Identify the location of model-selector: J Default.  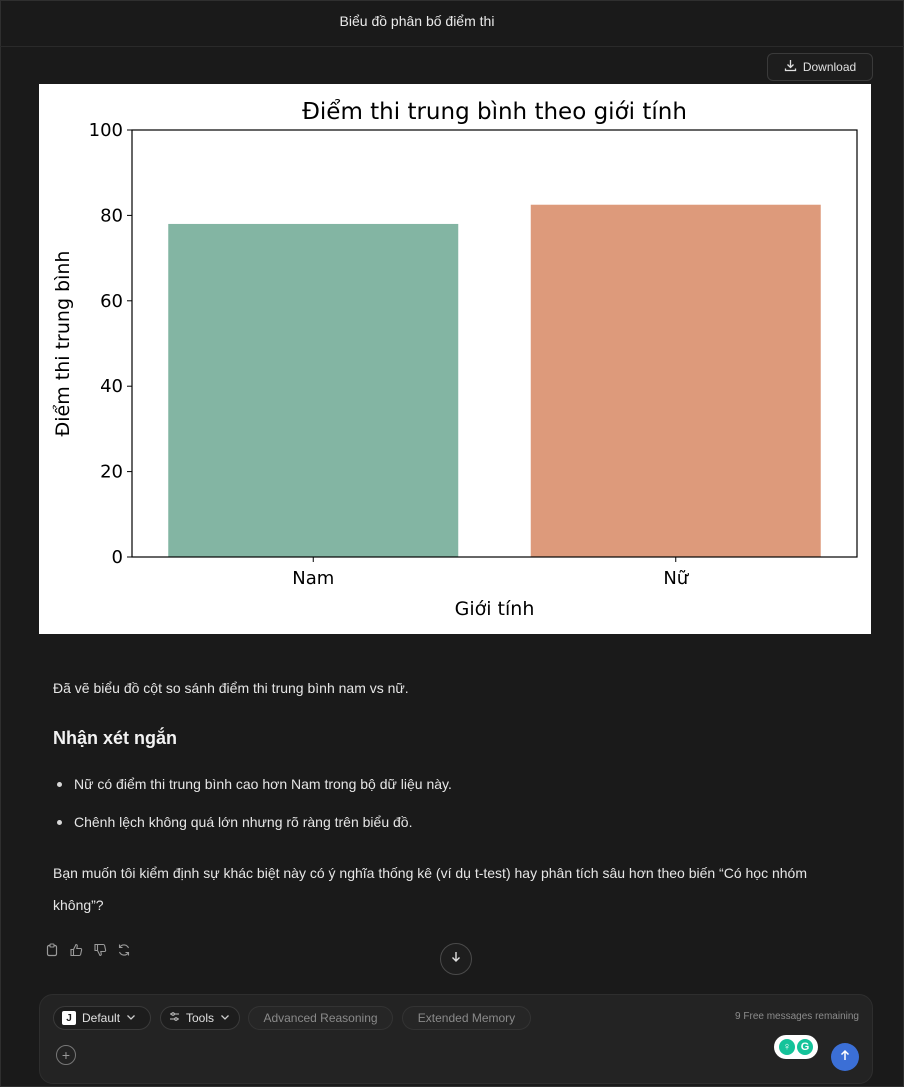
(102, 1018).